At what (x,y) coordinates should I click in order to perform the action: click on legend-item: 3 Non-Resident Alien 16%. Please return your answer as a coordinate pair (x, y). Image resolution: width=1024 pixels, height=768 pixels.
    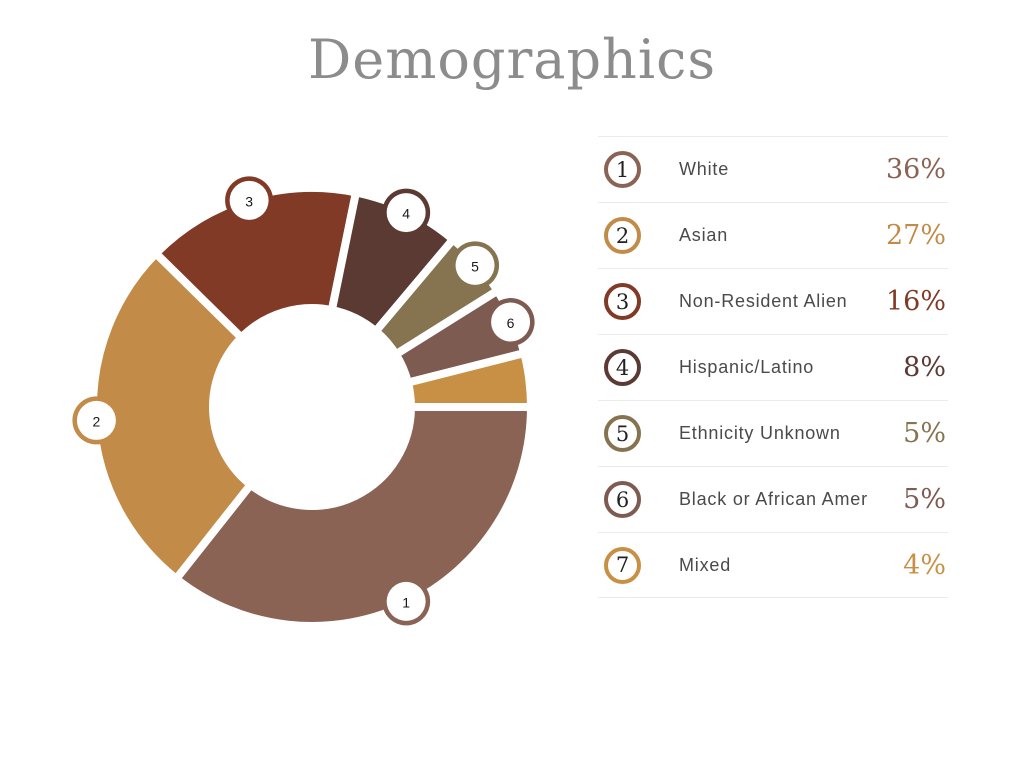
    Looking at the image, I should click on (773, 301).